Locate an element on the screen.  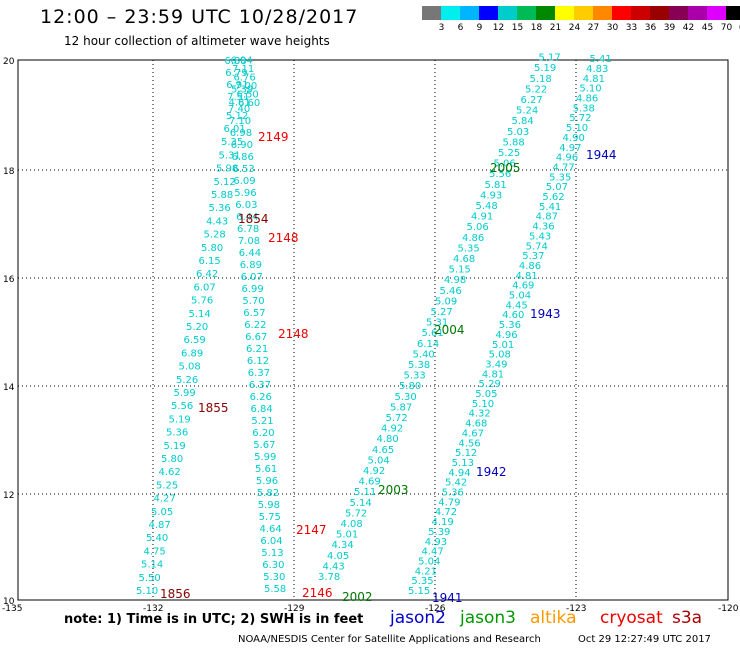
pass-time-label: 1855 is located at coordinates (213, 408).